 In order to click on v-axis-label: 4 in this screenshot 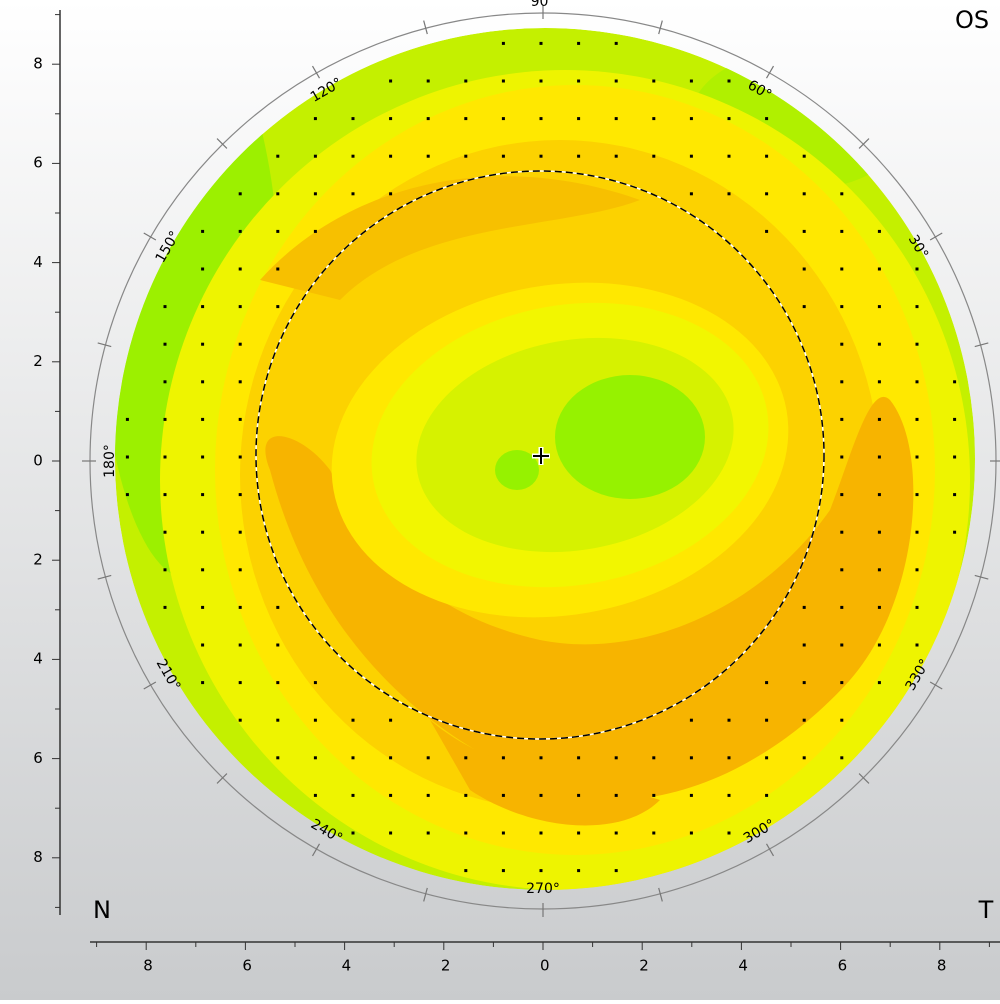, I will do `click(38, 262)`.